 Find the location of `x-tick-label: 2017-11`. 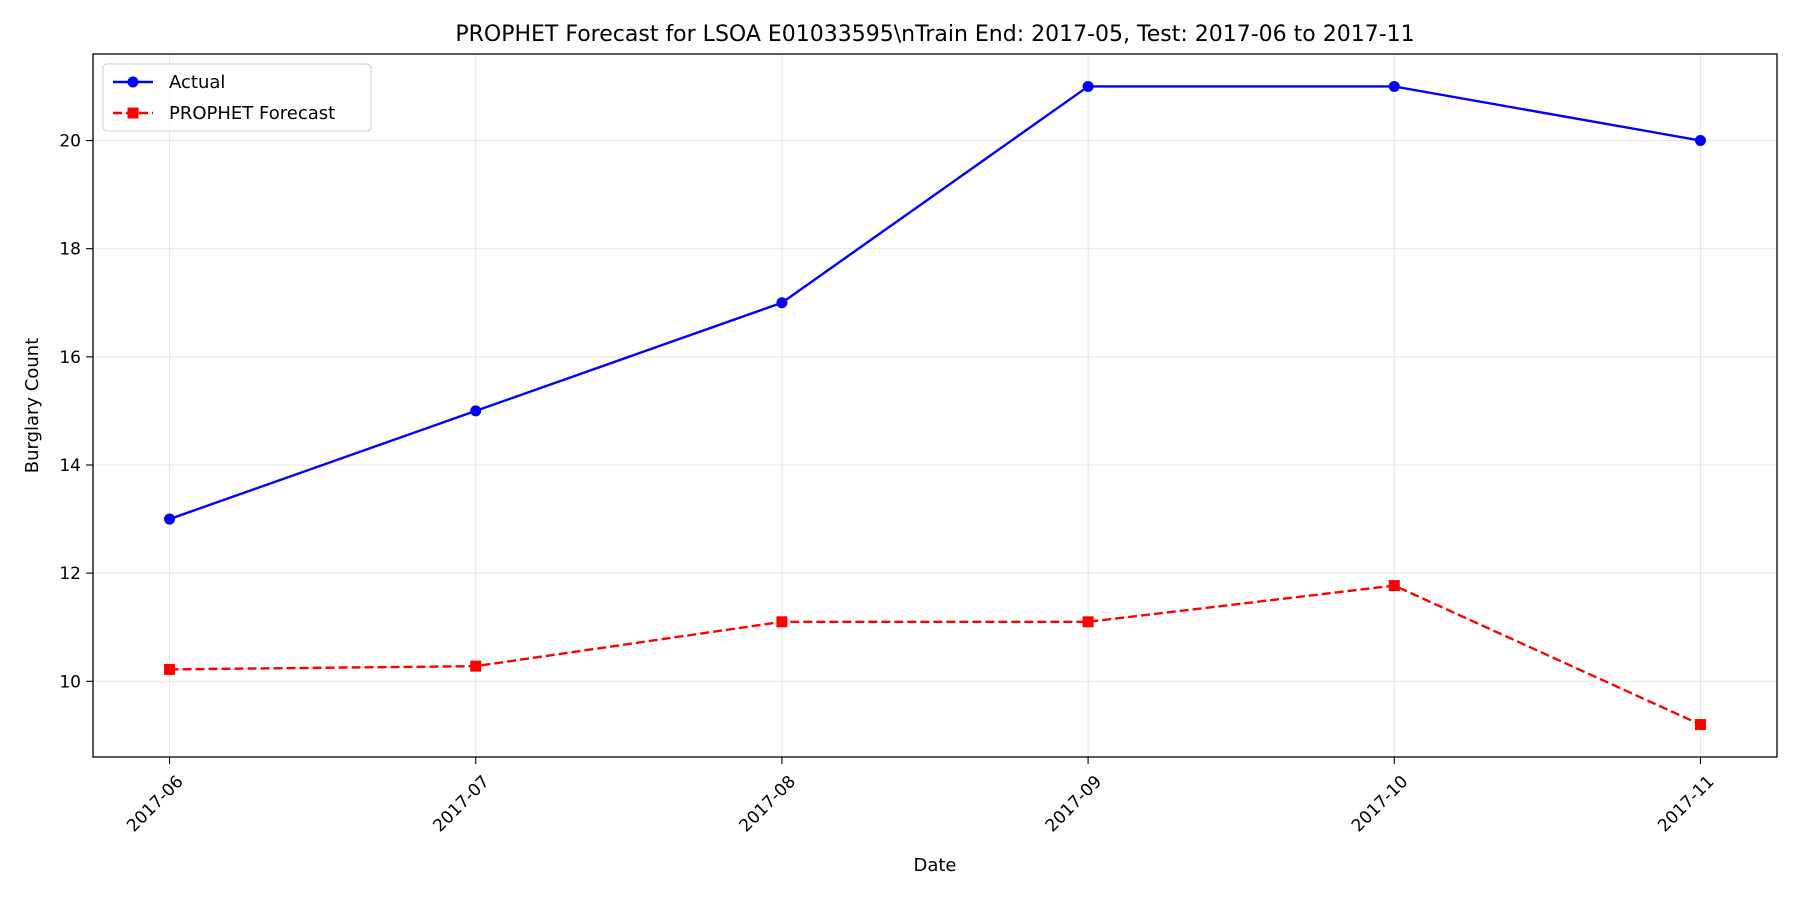

x-tick-label: 2017-11 is located at coordinates (1686, 804).